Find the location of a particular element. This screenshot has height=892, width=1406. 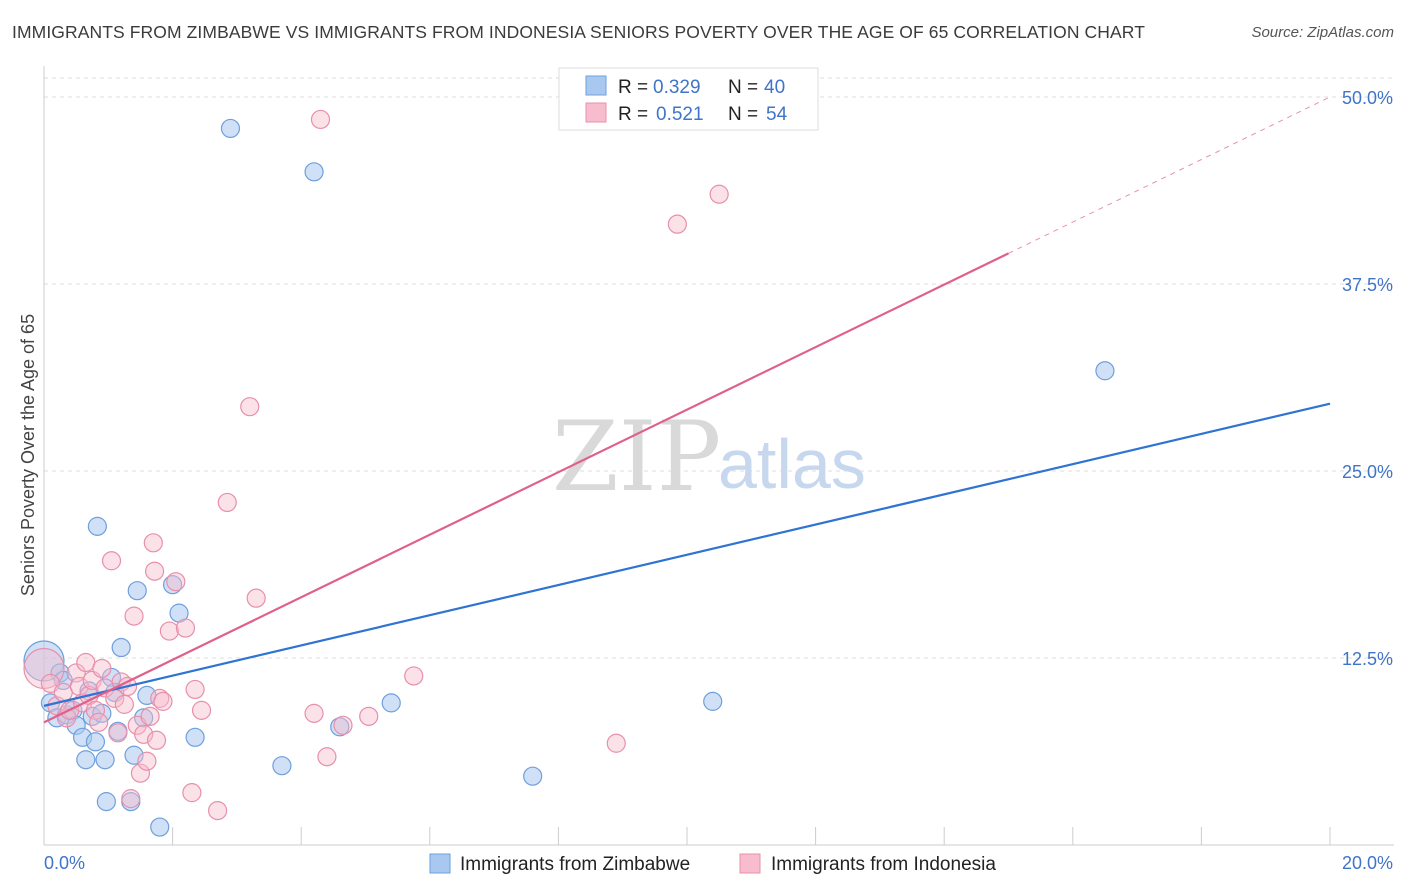

bottom-legend-label-indonesia: Immigrants from Indonesia is located at coordinates (883, 864).